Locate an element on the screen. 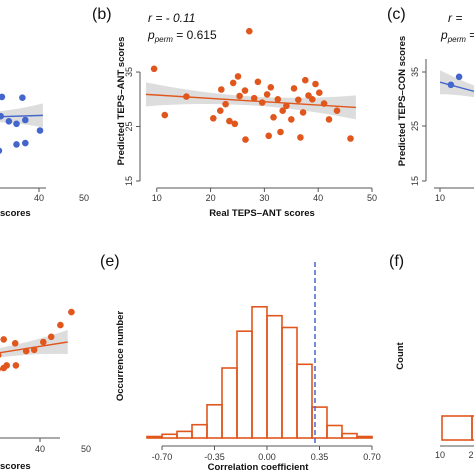 The image size is (474, 474). panel-b-p-symbol: p is located at coordinates (151, 35).